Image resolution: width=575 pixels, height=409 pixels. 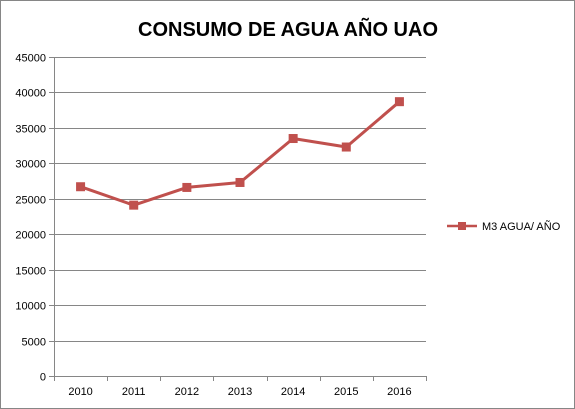 What do you see at coordinates (34, 343) in the screenshot?
I see `y-tick-label: 5000` at bounding box center [34, 343].